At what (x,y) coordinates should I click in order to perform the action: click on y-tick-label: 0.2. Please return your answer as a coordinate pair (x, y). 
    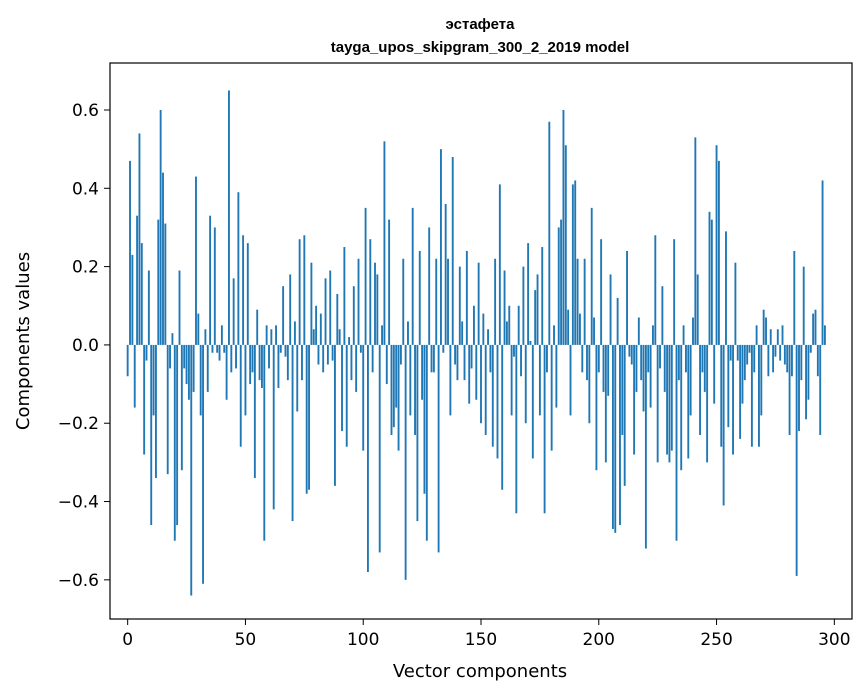
    Looking at the image, I should click on (85, 268).